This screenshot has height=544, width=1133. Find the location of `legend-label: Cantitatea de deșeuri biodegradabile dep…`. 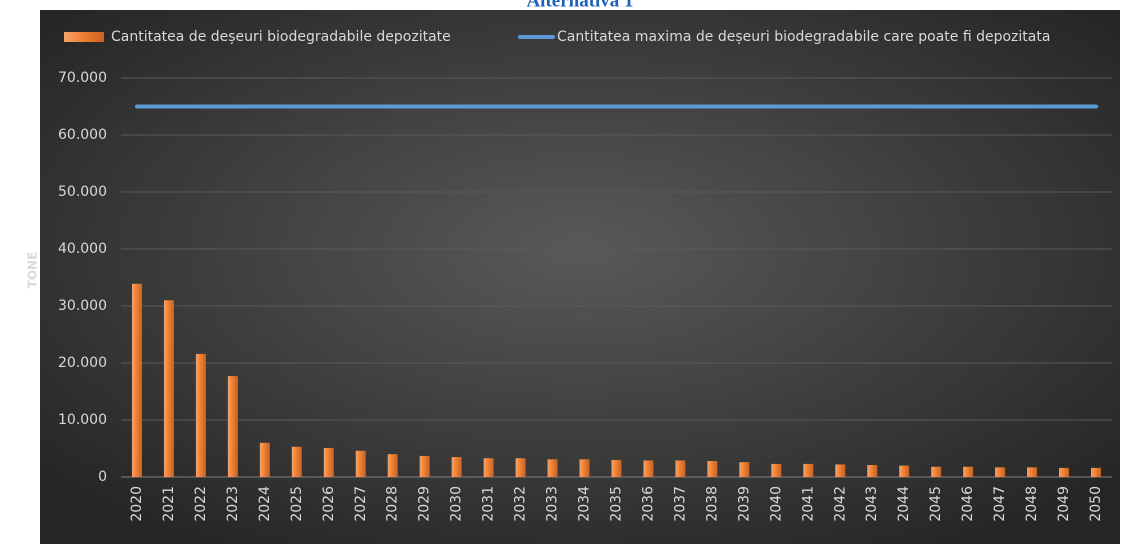

legend-label: Cantitatea de deșeuri biodegradabile dep… is located at coordinates (281, 37).